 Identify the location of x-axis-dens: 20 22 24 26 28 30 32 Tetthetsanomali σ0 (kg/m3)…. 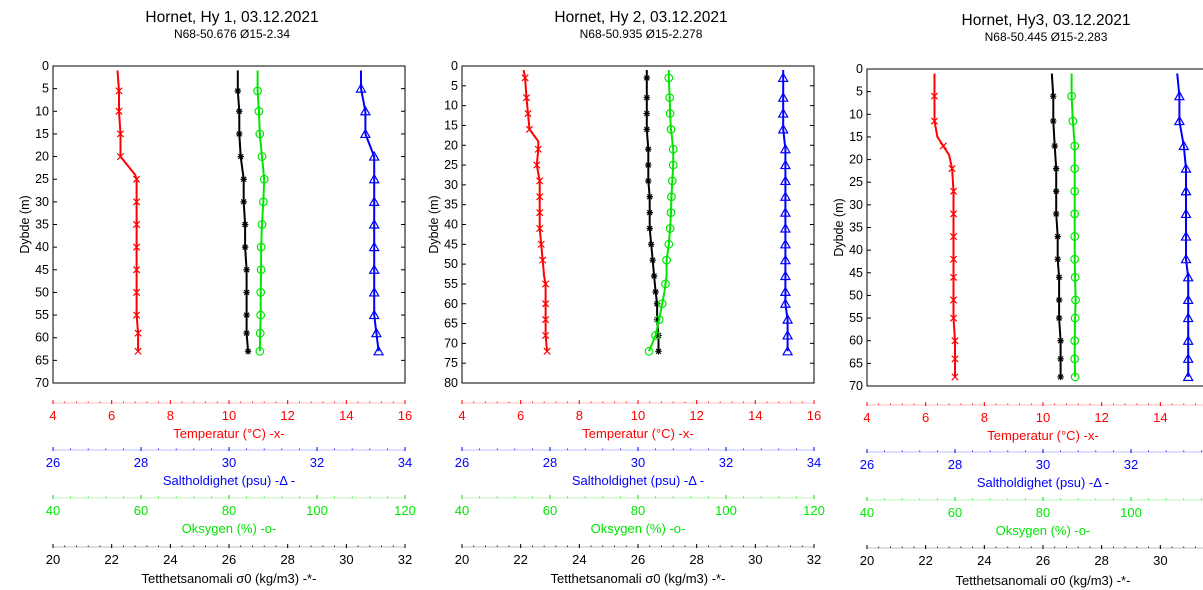
(229, 565).